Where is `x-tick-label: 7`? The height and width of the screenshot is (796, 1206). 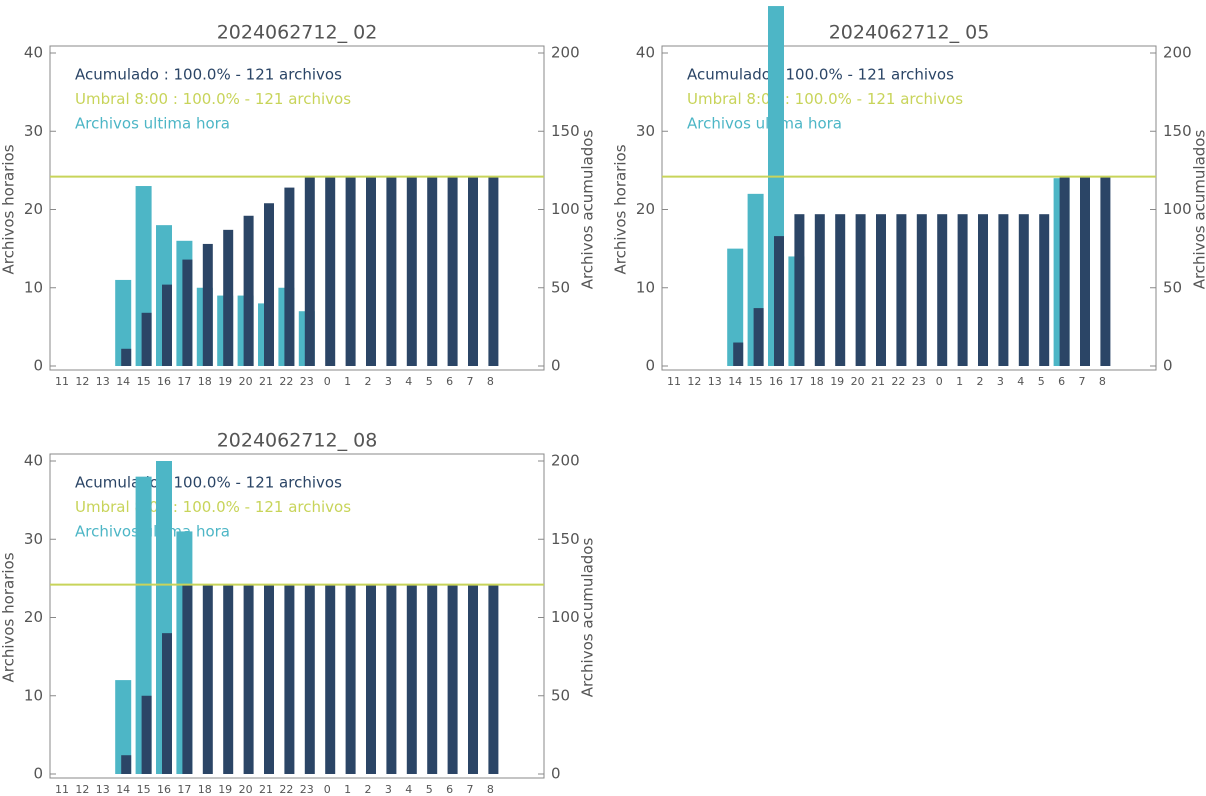
x-tick-label: 7 is located at coordinates (470, 381).